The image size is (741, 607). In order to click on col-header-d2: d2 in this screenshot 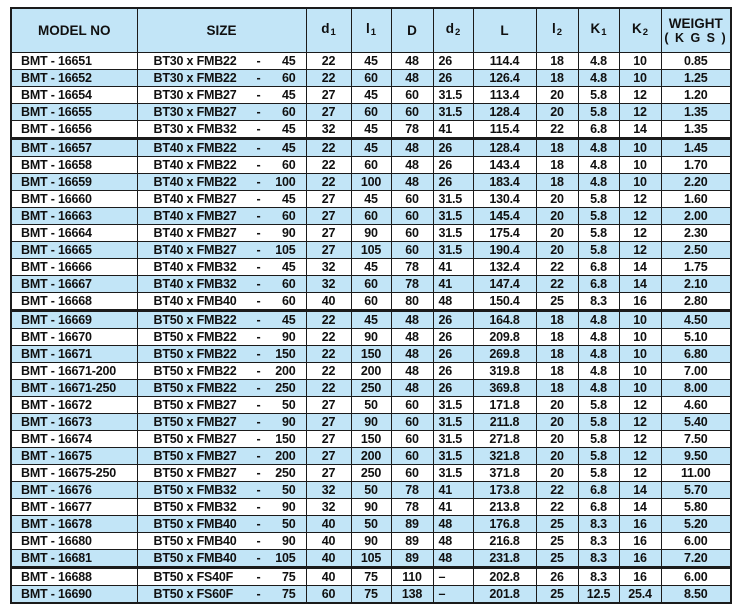, I will do `click(453, 30)`.